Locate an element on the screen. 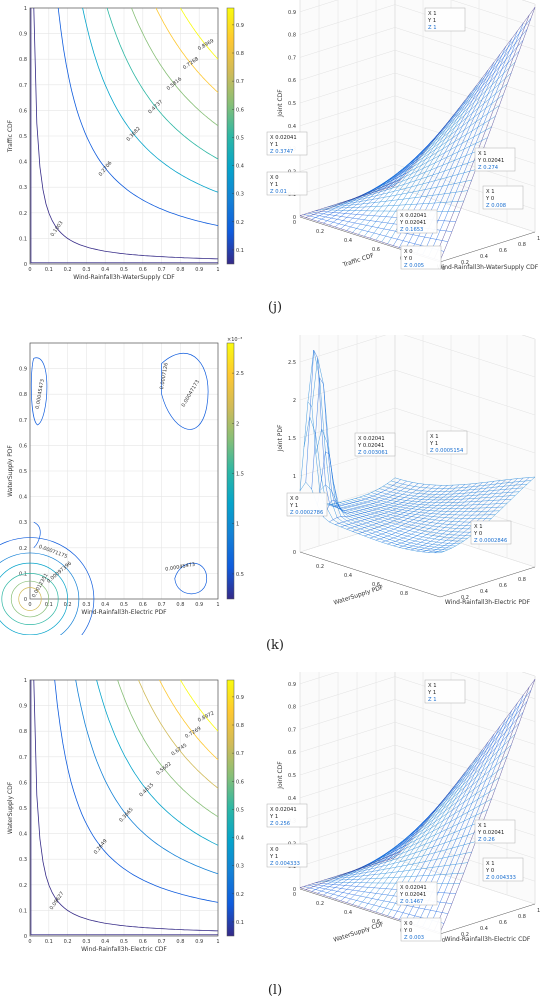 The height and width of the screenshot is (1008, 550). colorbar-tick-label: 0.5 is located at coordinates (240, 575).